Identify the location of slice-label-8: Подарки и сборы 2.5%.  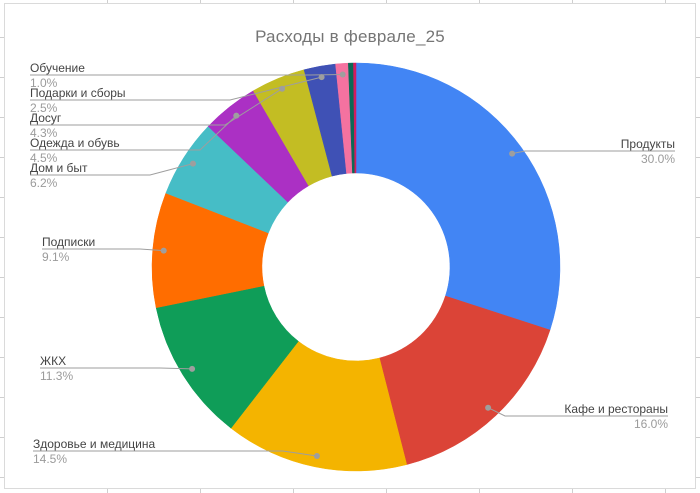
(78, 101).